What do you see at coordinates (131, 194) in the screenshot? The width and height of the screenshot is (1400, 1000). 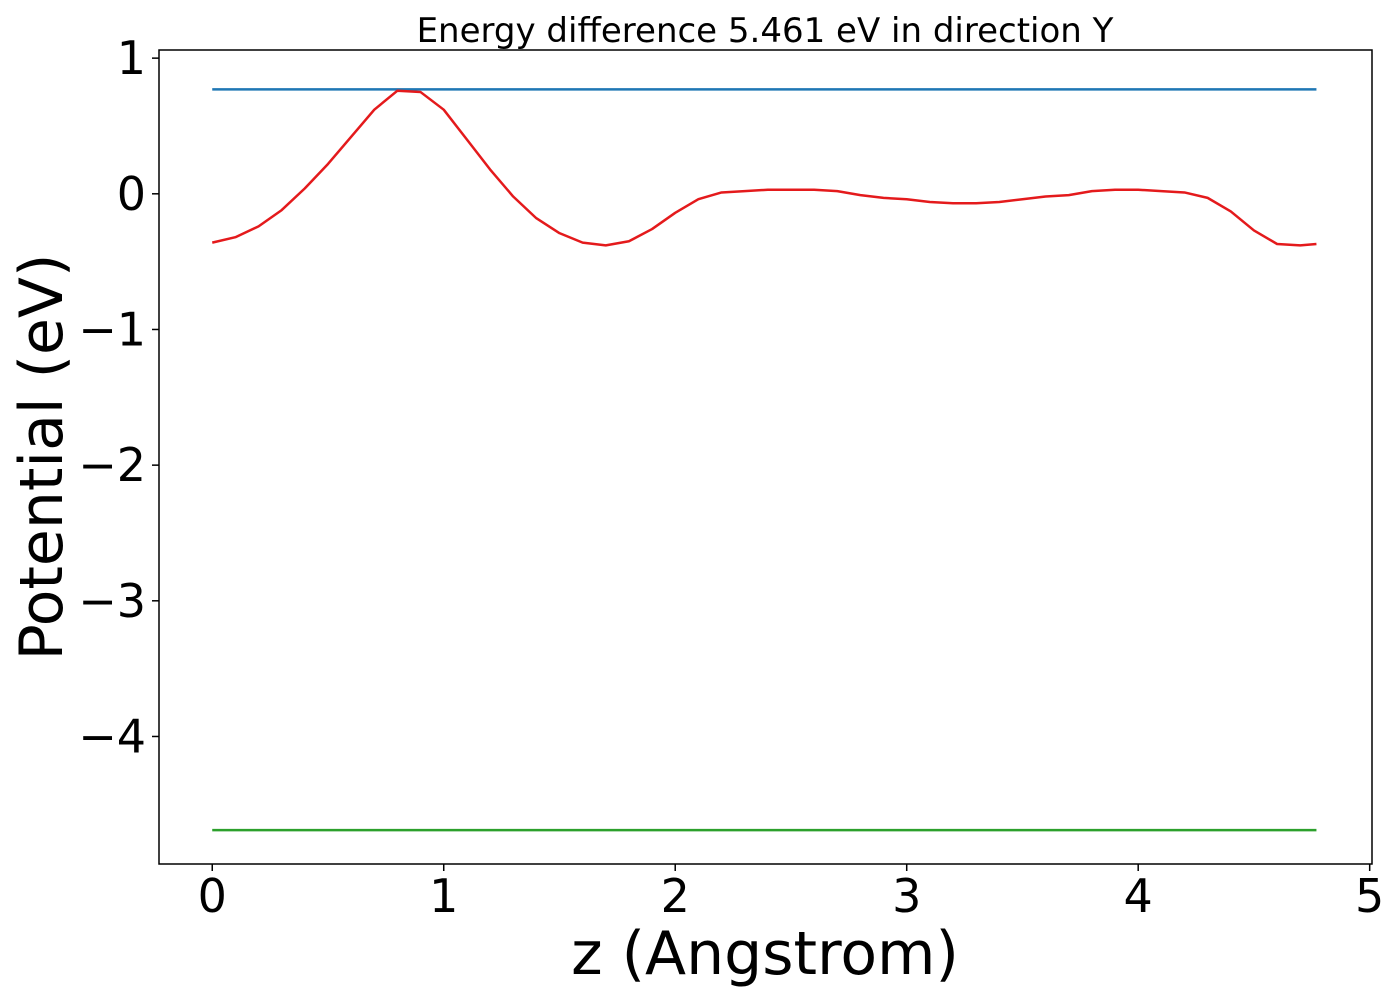 I see `y-tick-label: 0` at bounding box center [131, 194].